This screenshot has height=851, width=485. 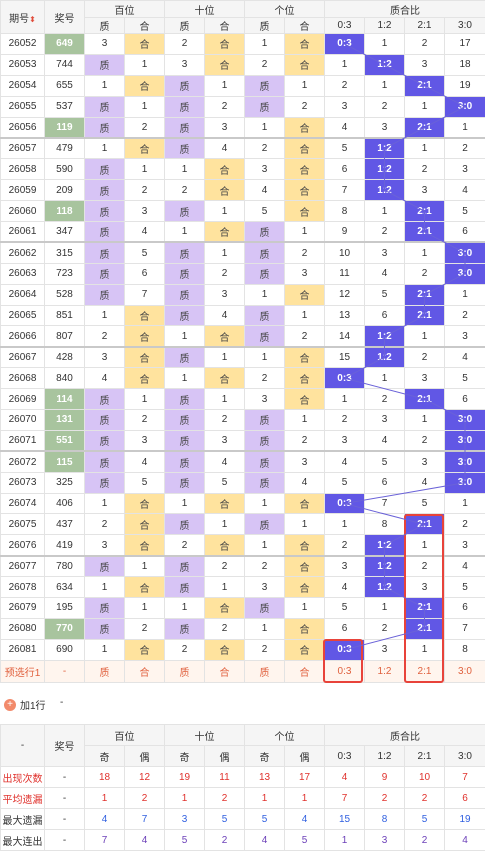 What do you see at coordinates (464, 252) in the screenshot?
I see `ratio-cell: 3:0` at bounding box center [464, 252].